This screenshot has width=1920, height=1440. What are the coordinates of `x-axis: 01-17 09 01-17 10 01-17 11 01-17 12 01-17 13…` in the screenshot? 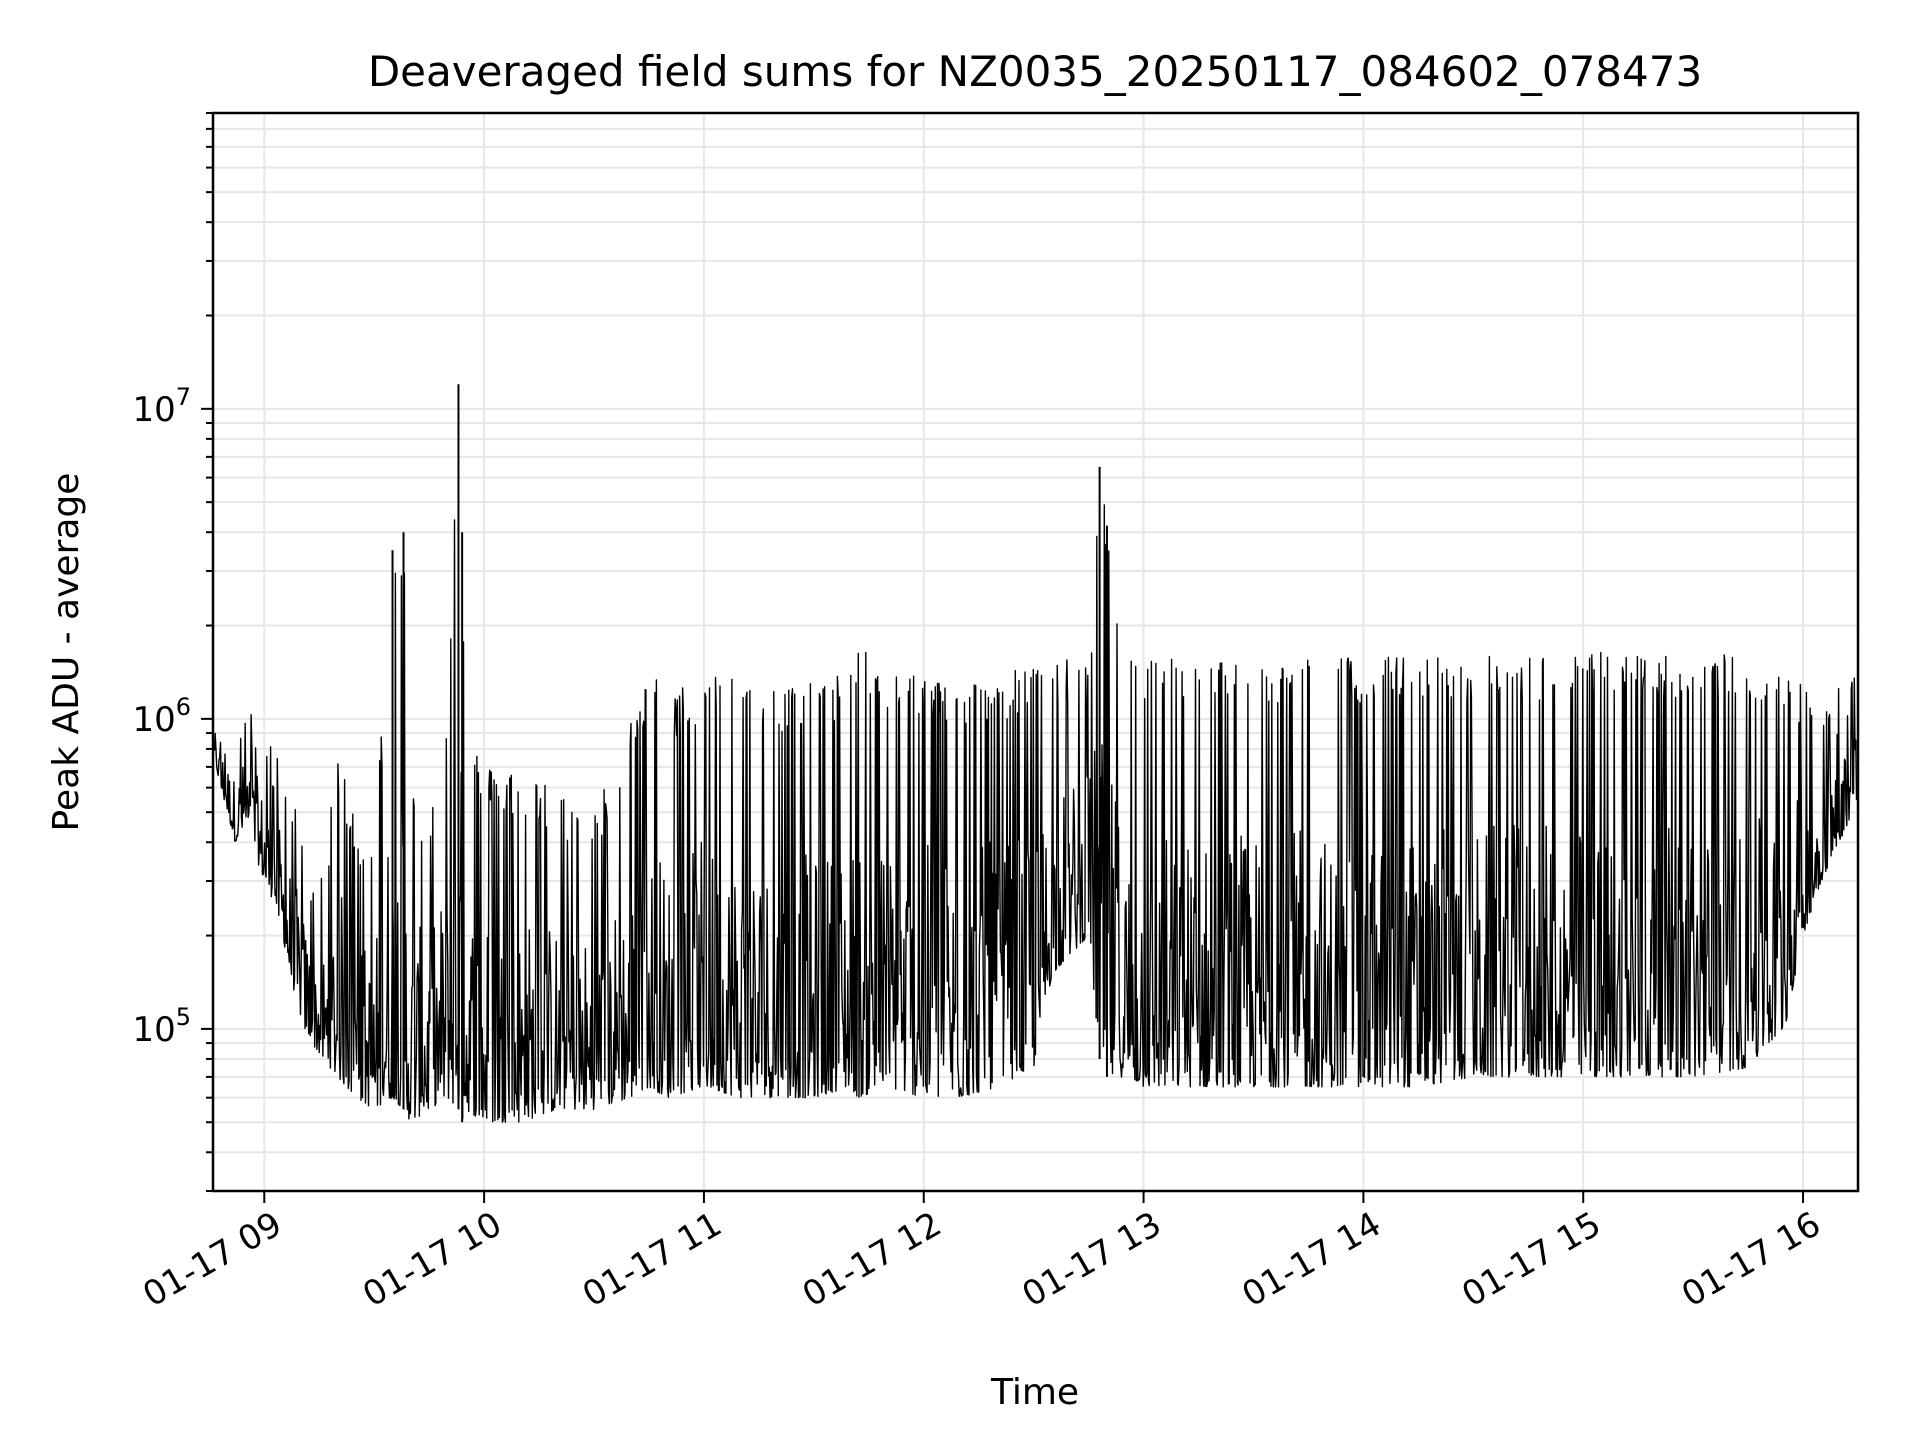 It's located at (982, 1253).